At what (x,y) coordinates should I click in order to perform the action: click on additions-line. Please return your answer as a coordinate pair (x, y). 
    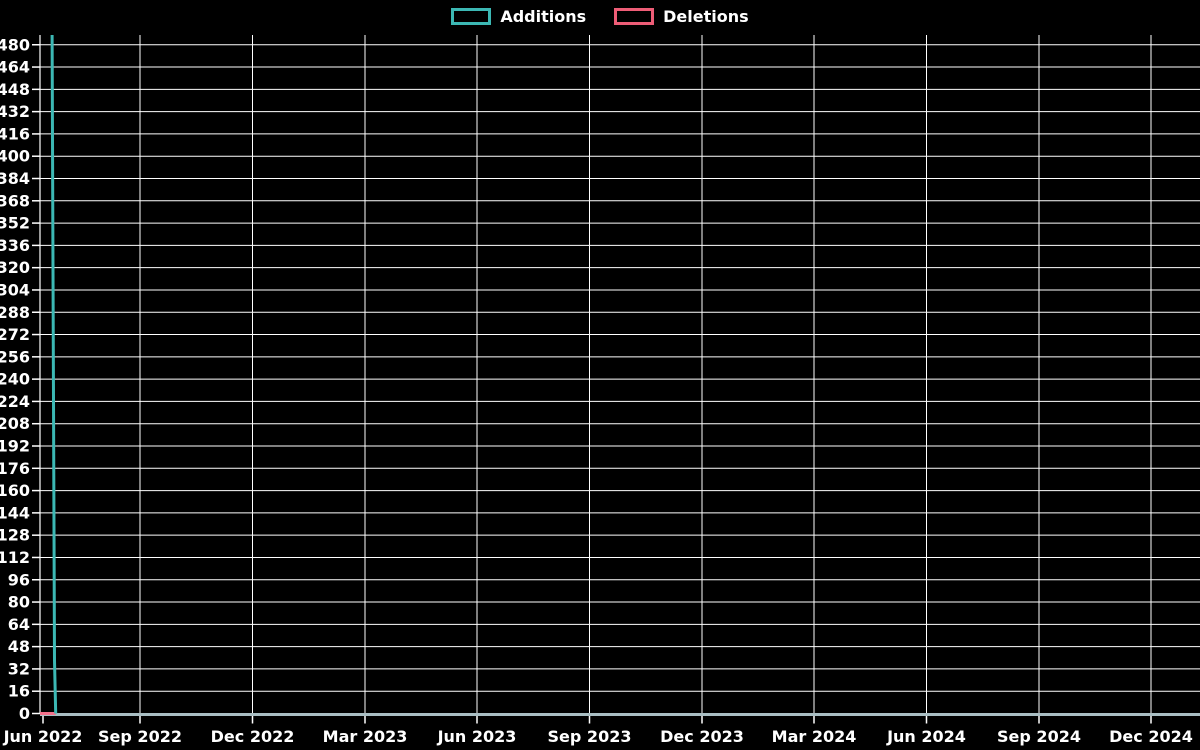
    Looking at the image, I should click on (54, 374).